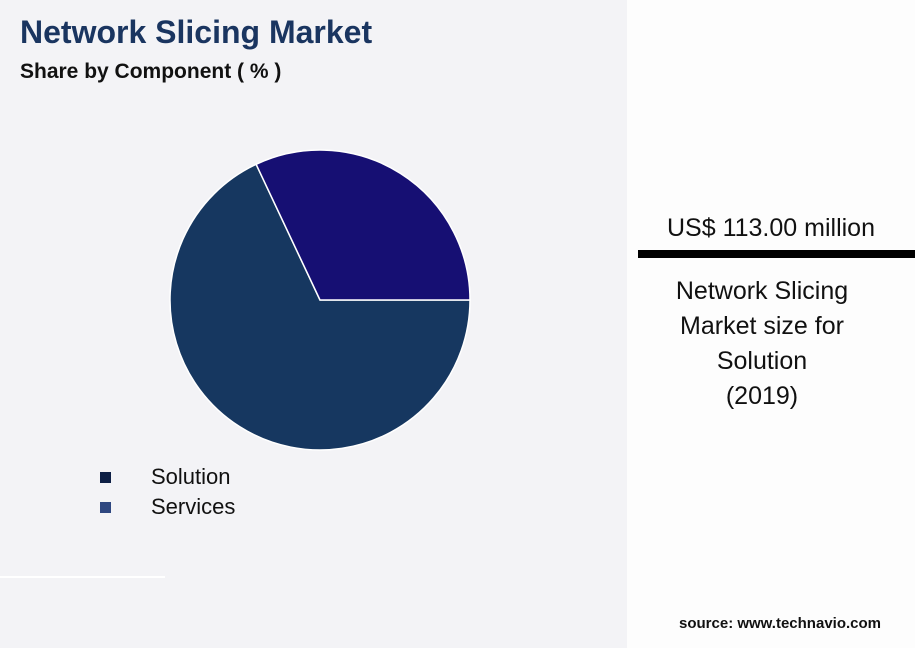  Describe the element at coordinates (776, 254) in the screenshot. I see `divider-bar` at that location.